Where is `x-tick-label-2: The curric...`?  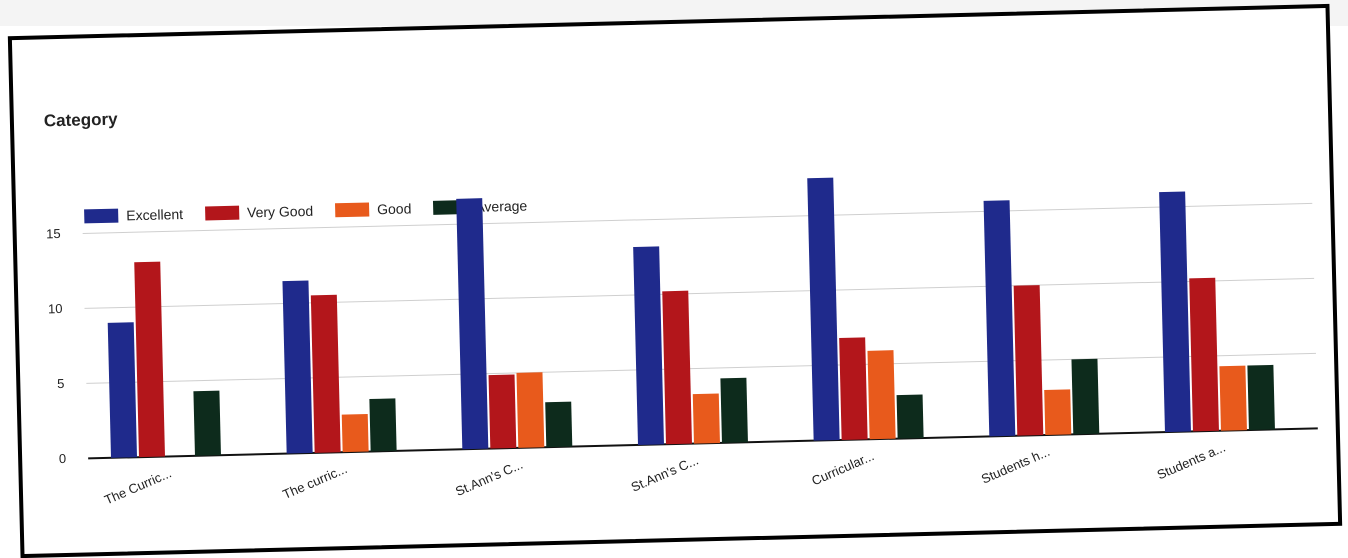
x-tick-label-2: The curric... is located at coordinates (314, 481).